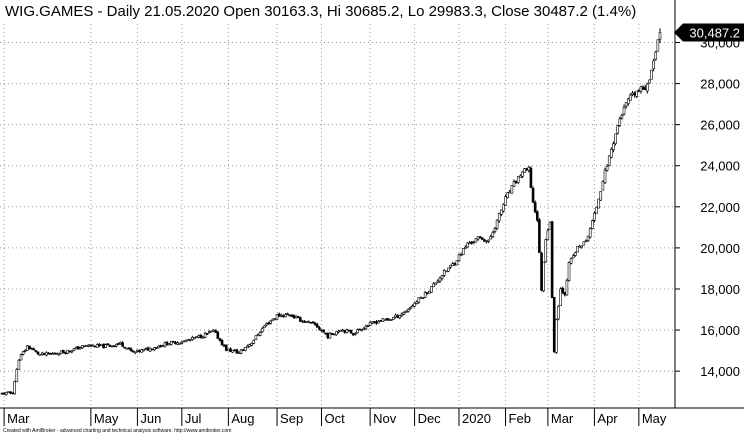 Image resolution: width=744 pixels, height=434 pixels. I want to click on x-tick-label: May, so click(654, 418).